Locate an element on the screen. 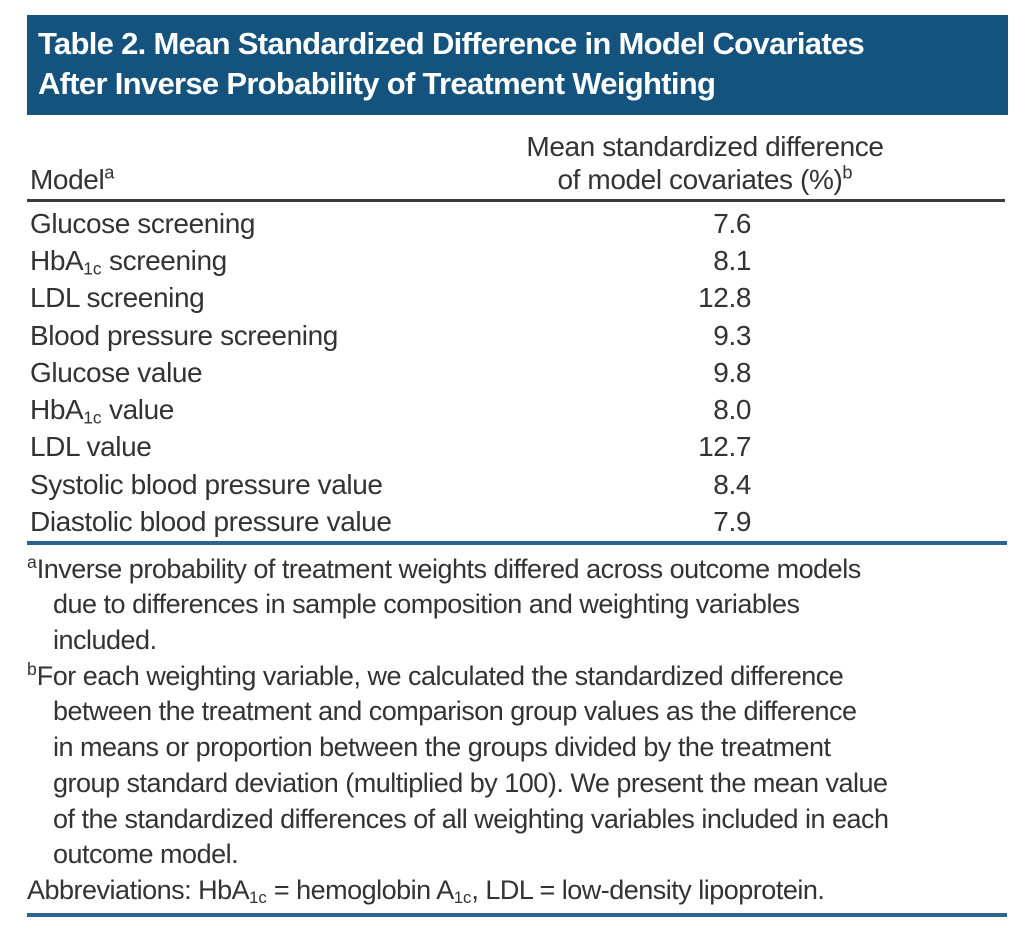 This screenshot has width=1035, height=948. table-row: LDL value 12.7 is located at coordinates (516, 447).